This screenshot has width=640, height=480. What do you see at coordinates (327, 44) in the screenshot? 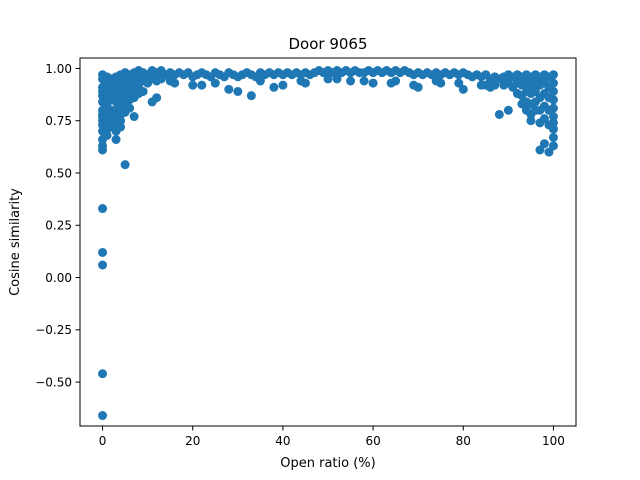
I see `chart-title: Door 9065` at bounding box center [327, 44].